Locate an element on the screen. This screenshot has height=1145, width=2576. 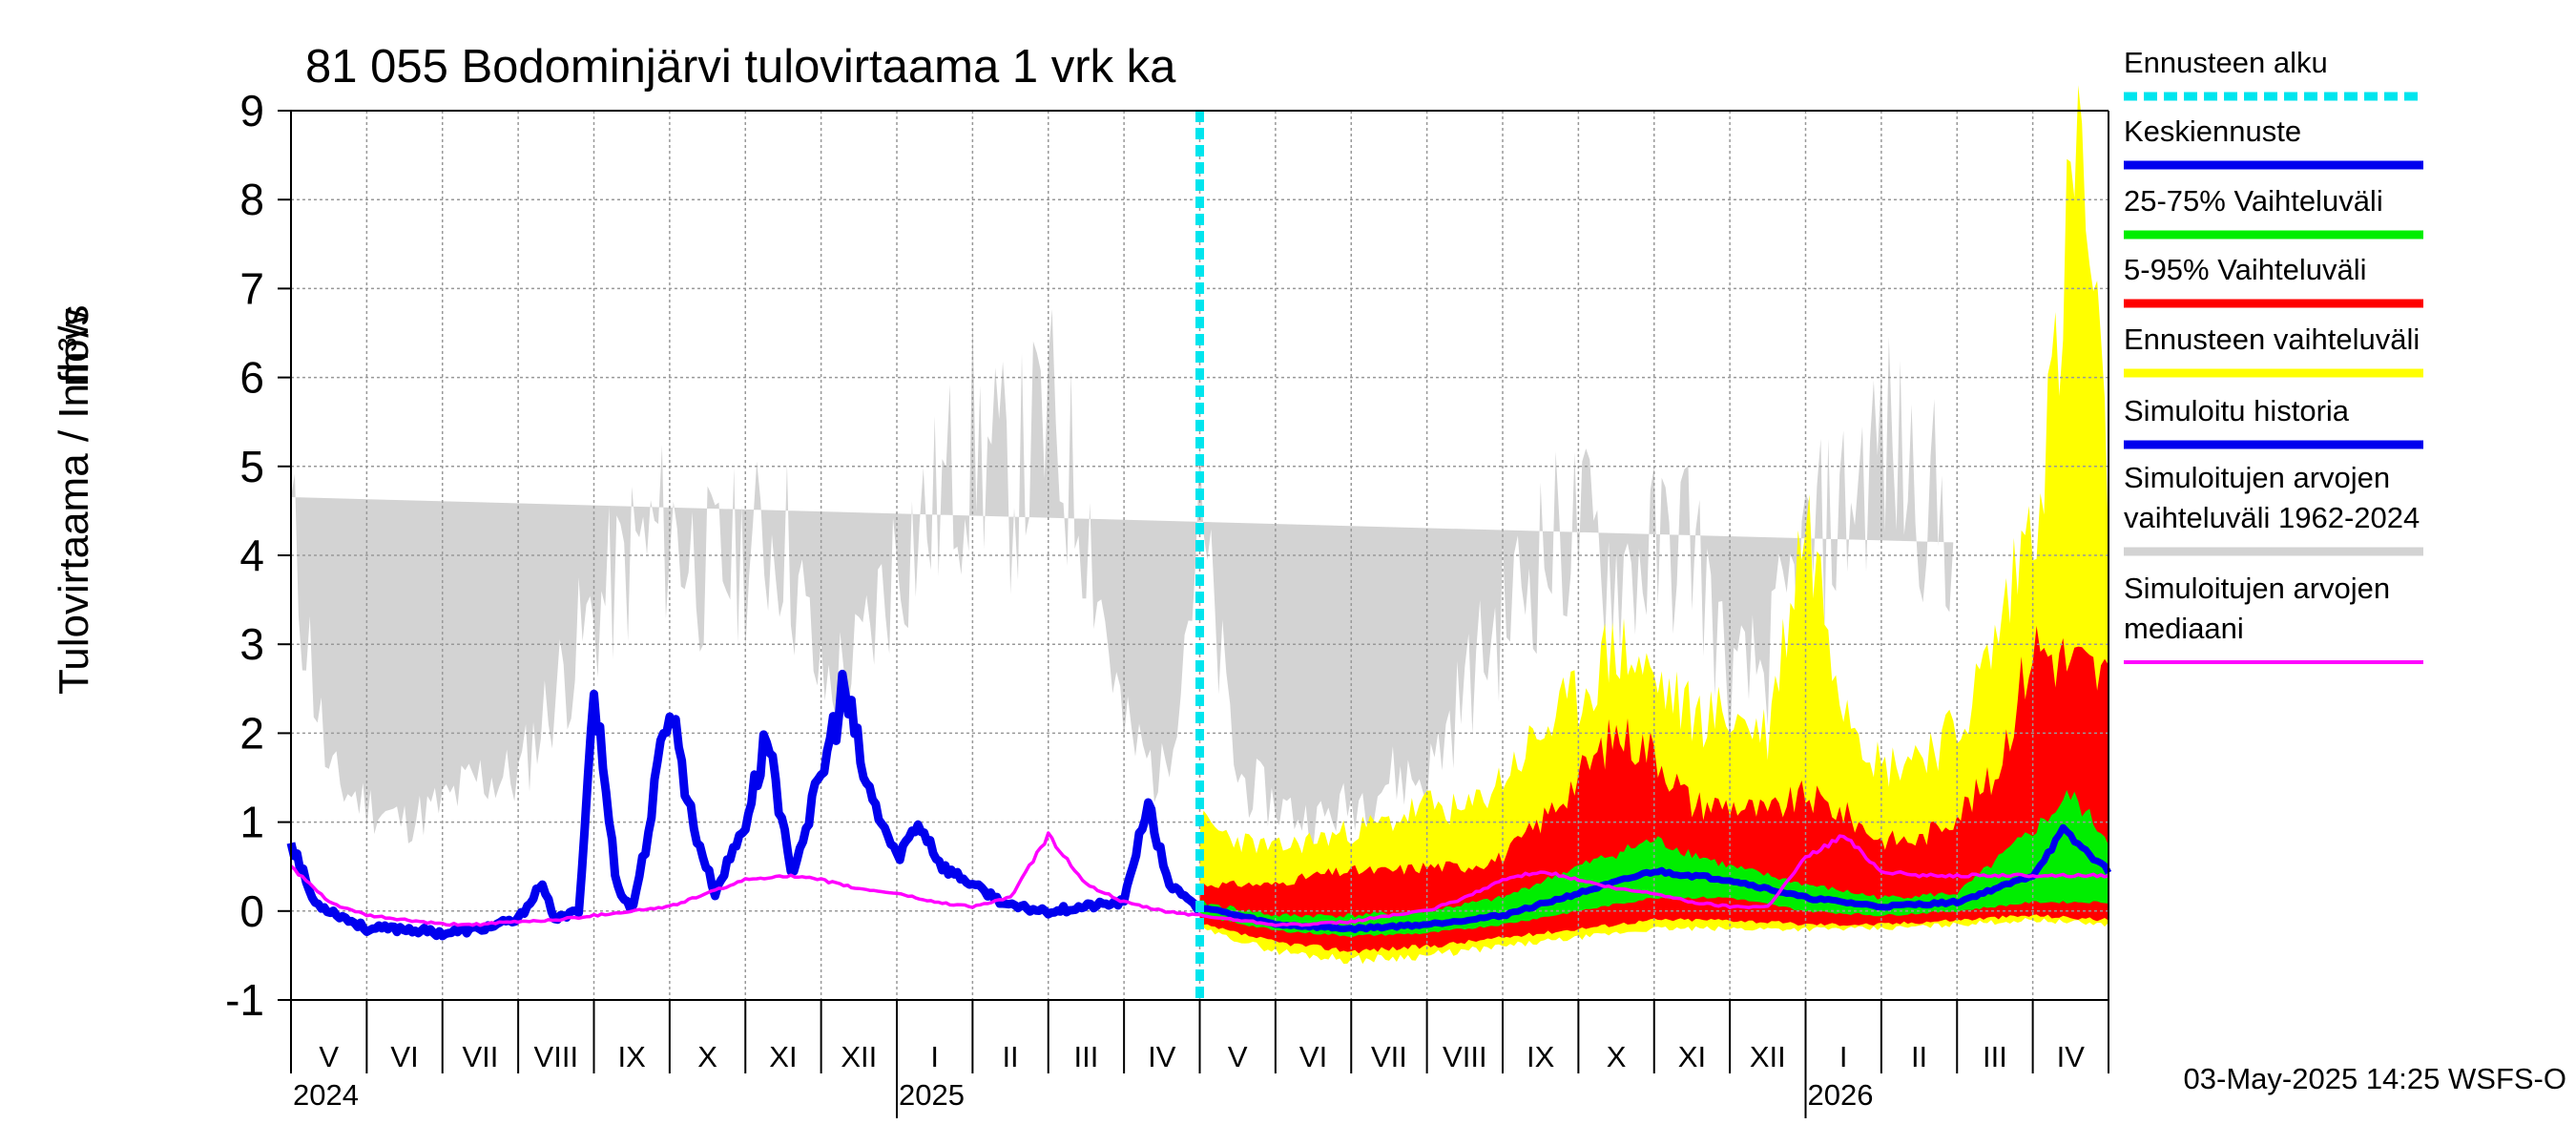
median-line is located at coordinates (1199, 879).